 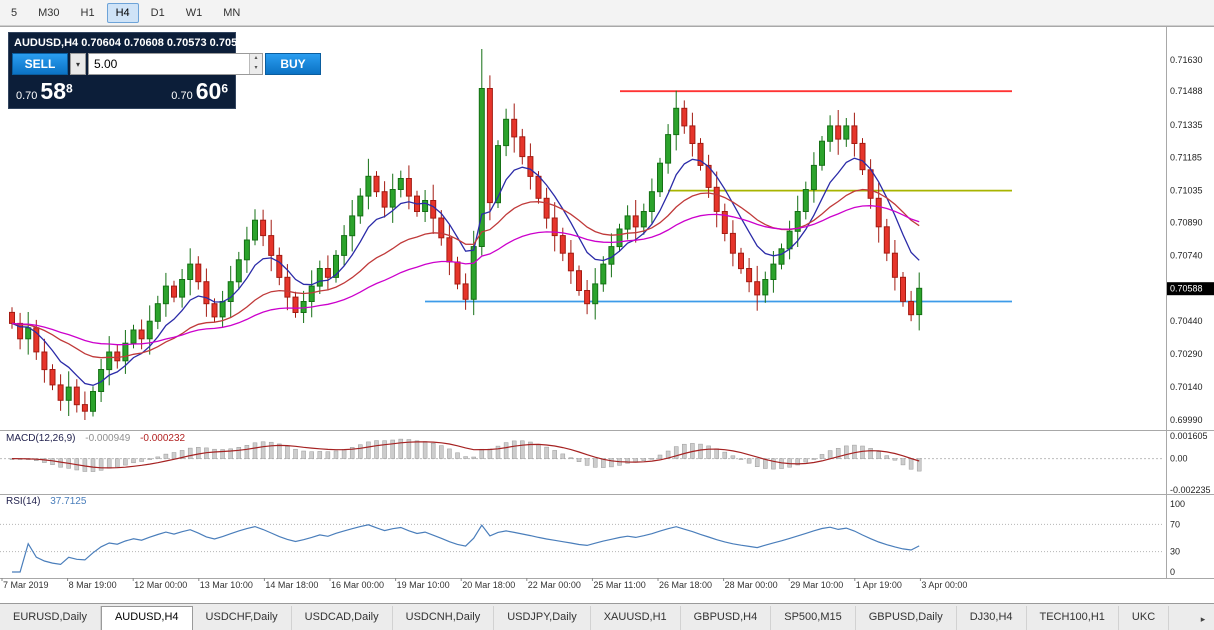 I want to click on macd-signal-value: -0.000232, so click(x=163, y=438).